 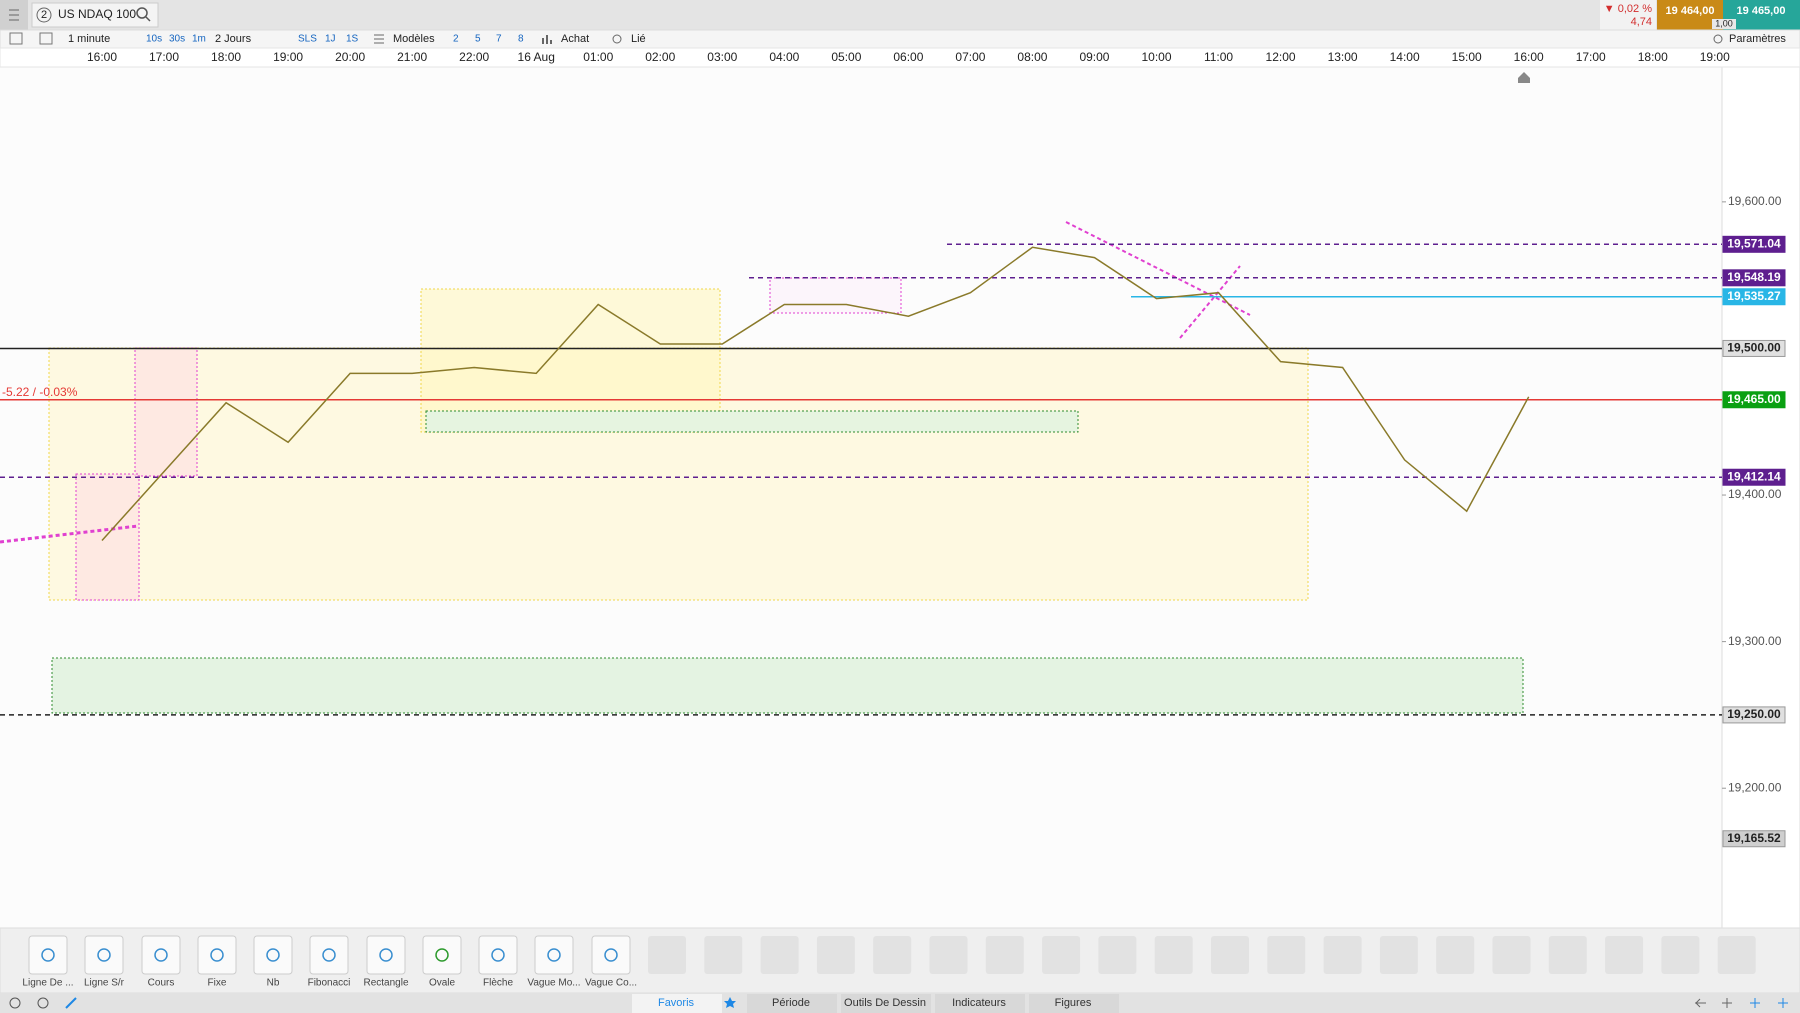 What do you see at coordinates (330, 39) in the screenshot?
I see `period: 1J` at bounding box center [330, 39].